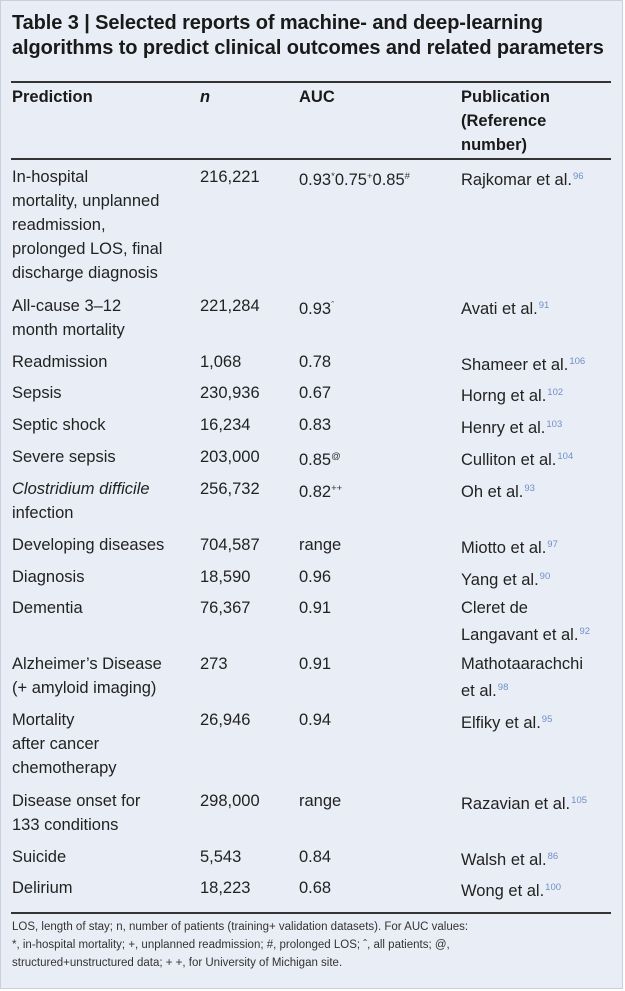  What do you see at coordinates (579, 800) in the screenshot?
I see `reference-number: 105` at bounding box center [579, 800].